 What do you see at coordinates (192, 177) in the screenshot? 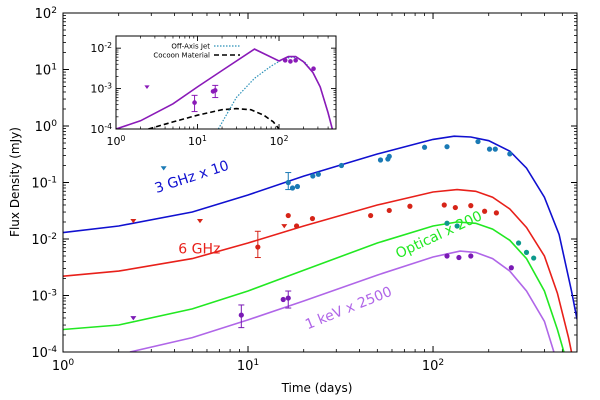
I see `series-label-0: 3 GHz x 10` at bounding box center [192, 177].